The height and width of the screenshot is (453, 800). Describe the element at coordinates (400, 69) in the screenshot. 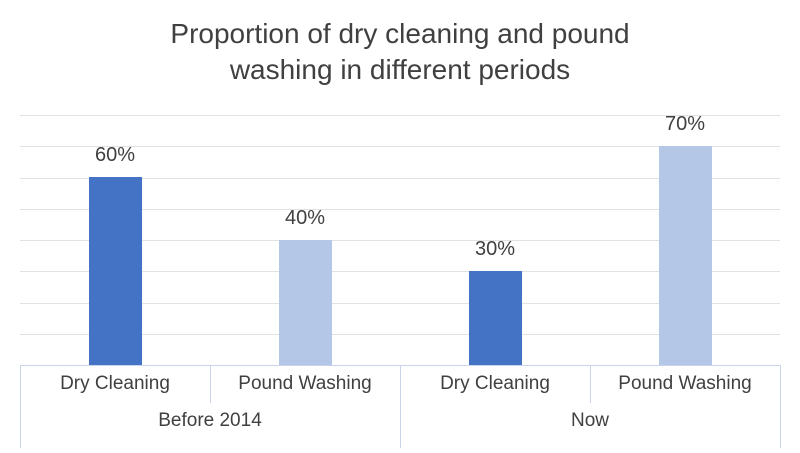

I see `chart-title-line-2: washing in different periods` at that location.